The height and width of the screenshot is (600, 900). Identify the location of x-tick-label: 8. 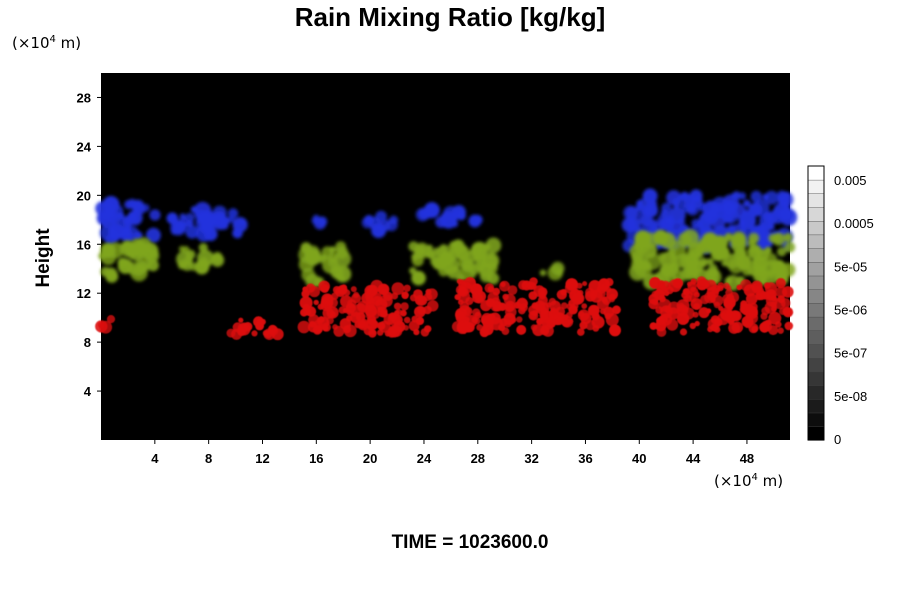
(208, 458).